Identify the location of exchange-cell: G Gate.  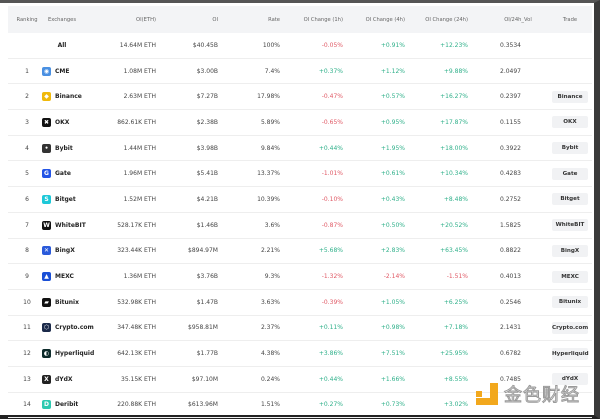
(56, 173).